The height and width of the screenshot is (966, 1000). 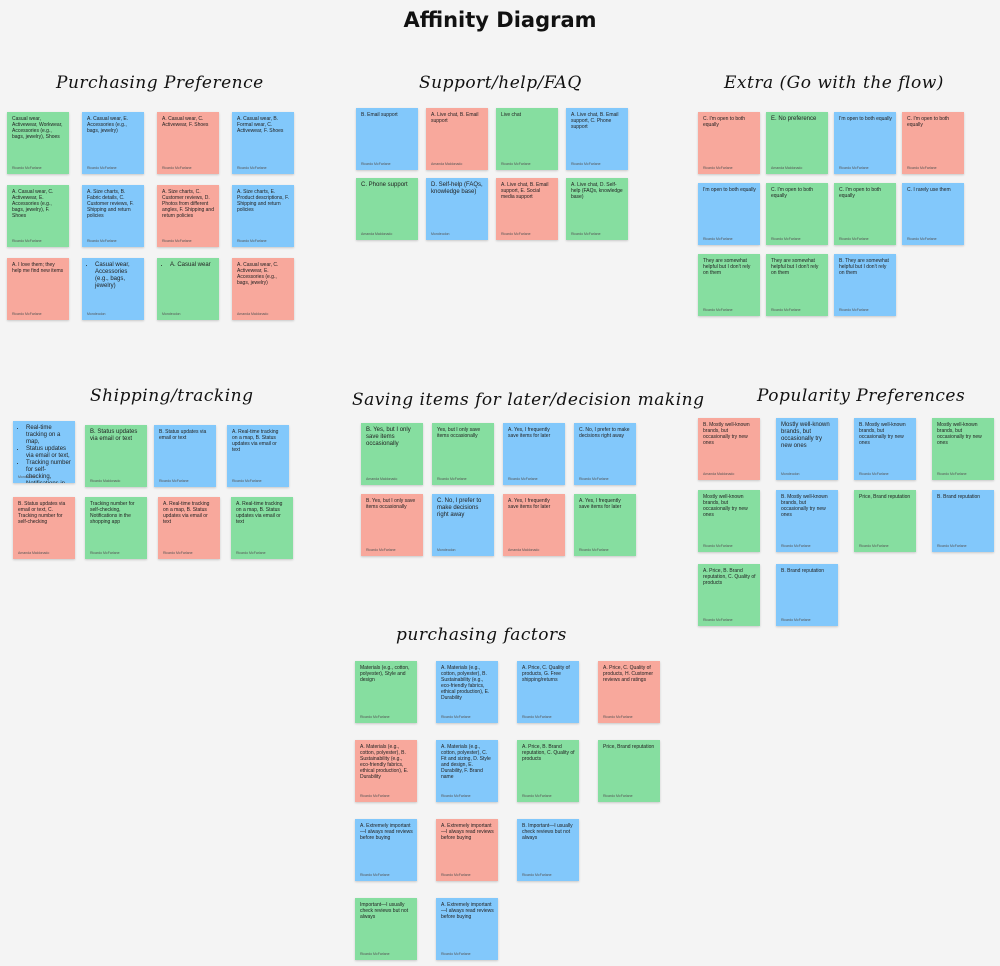 I want to click on note-text: Live chat, so click(x=511, y=115).